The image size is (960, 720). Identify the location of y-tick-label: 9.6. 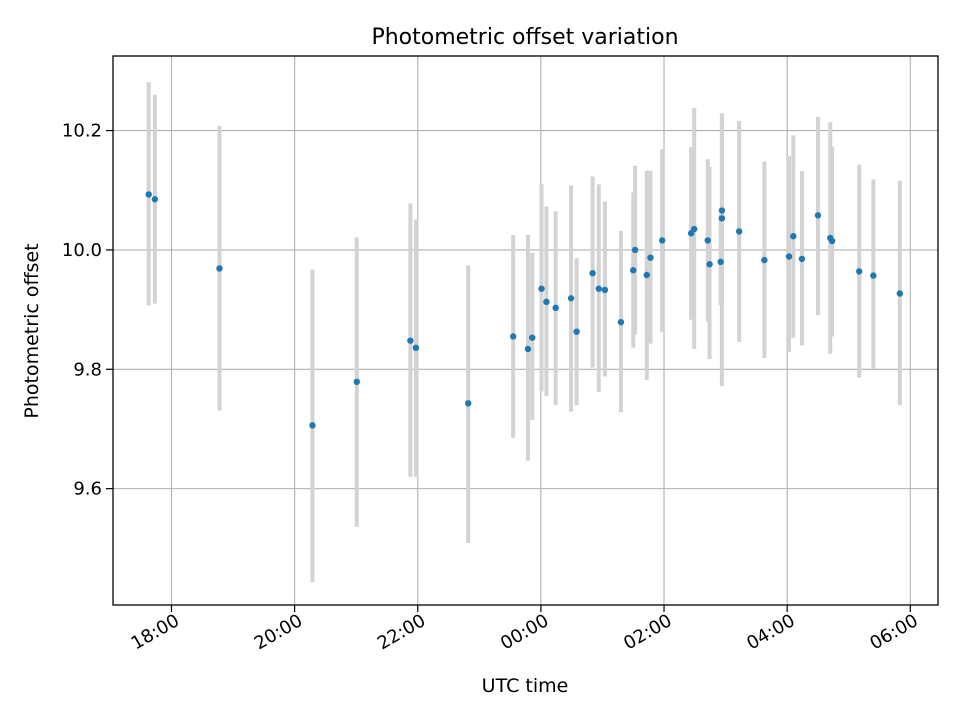
(87, 489).